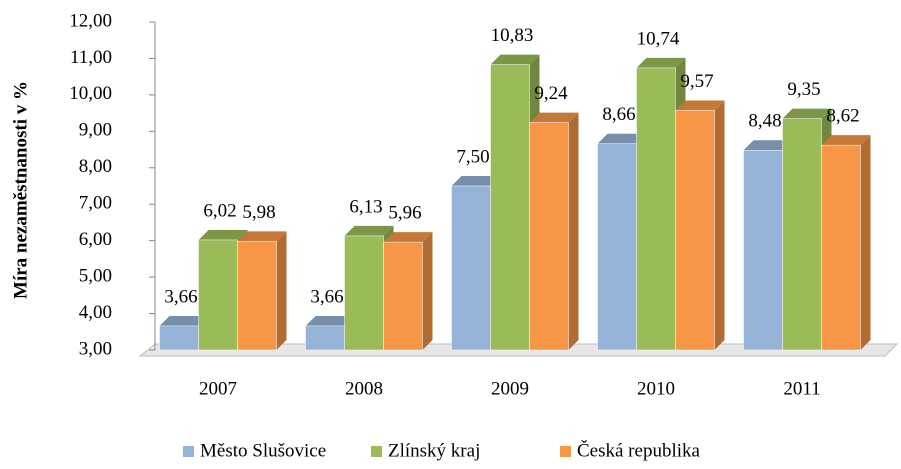 The image size is (901, 469). Describe the element at coordinates (618, 114) in the screenshot. I see `value-label: 8,66` at that location.